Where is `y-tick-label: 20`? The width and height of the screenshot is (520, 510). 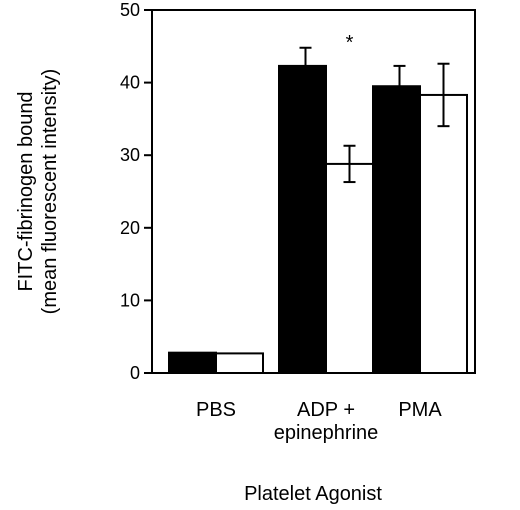
y-tick-label: 20 is located at coordinates (130, 228).